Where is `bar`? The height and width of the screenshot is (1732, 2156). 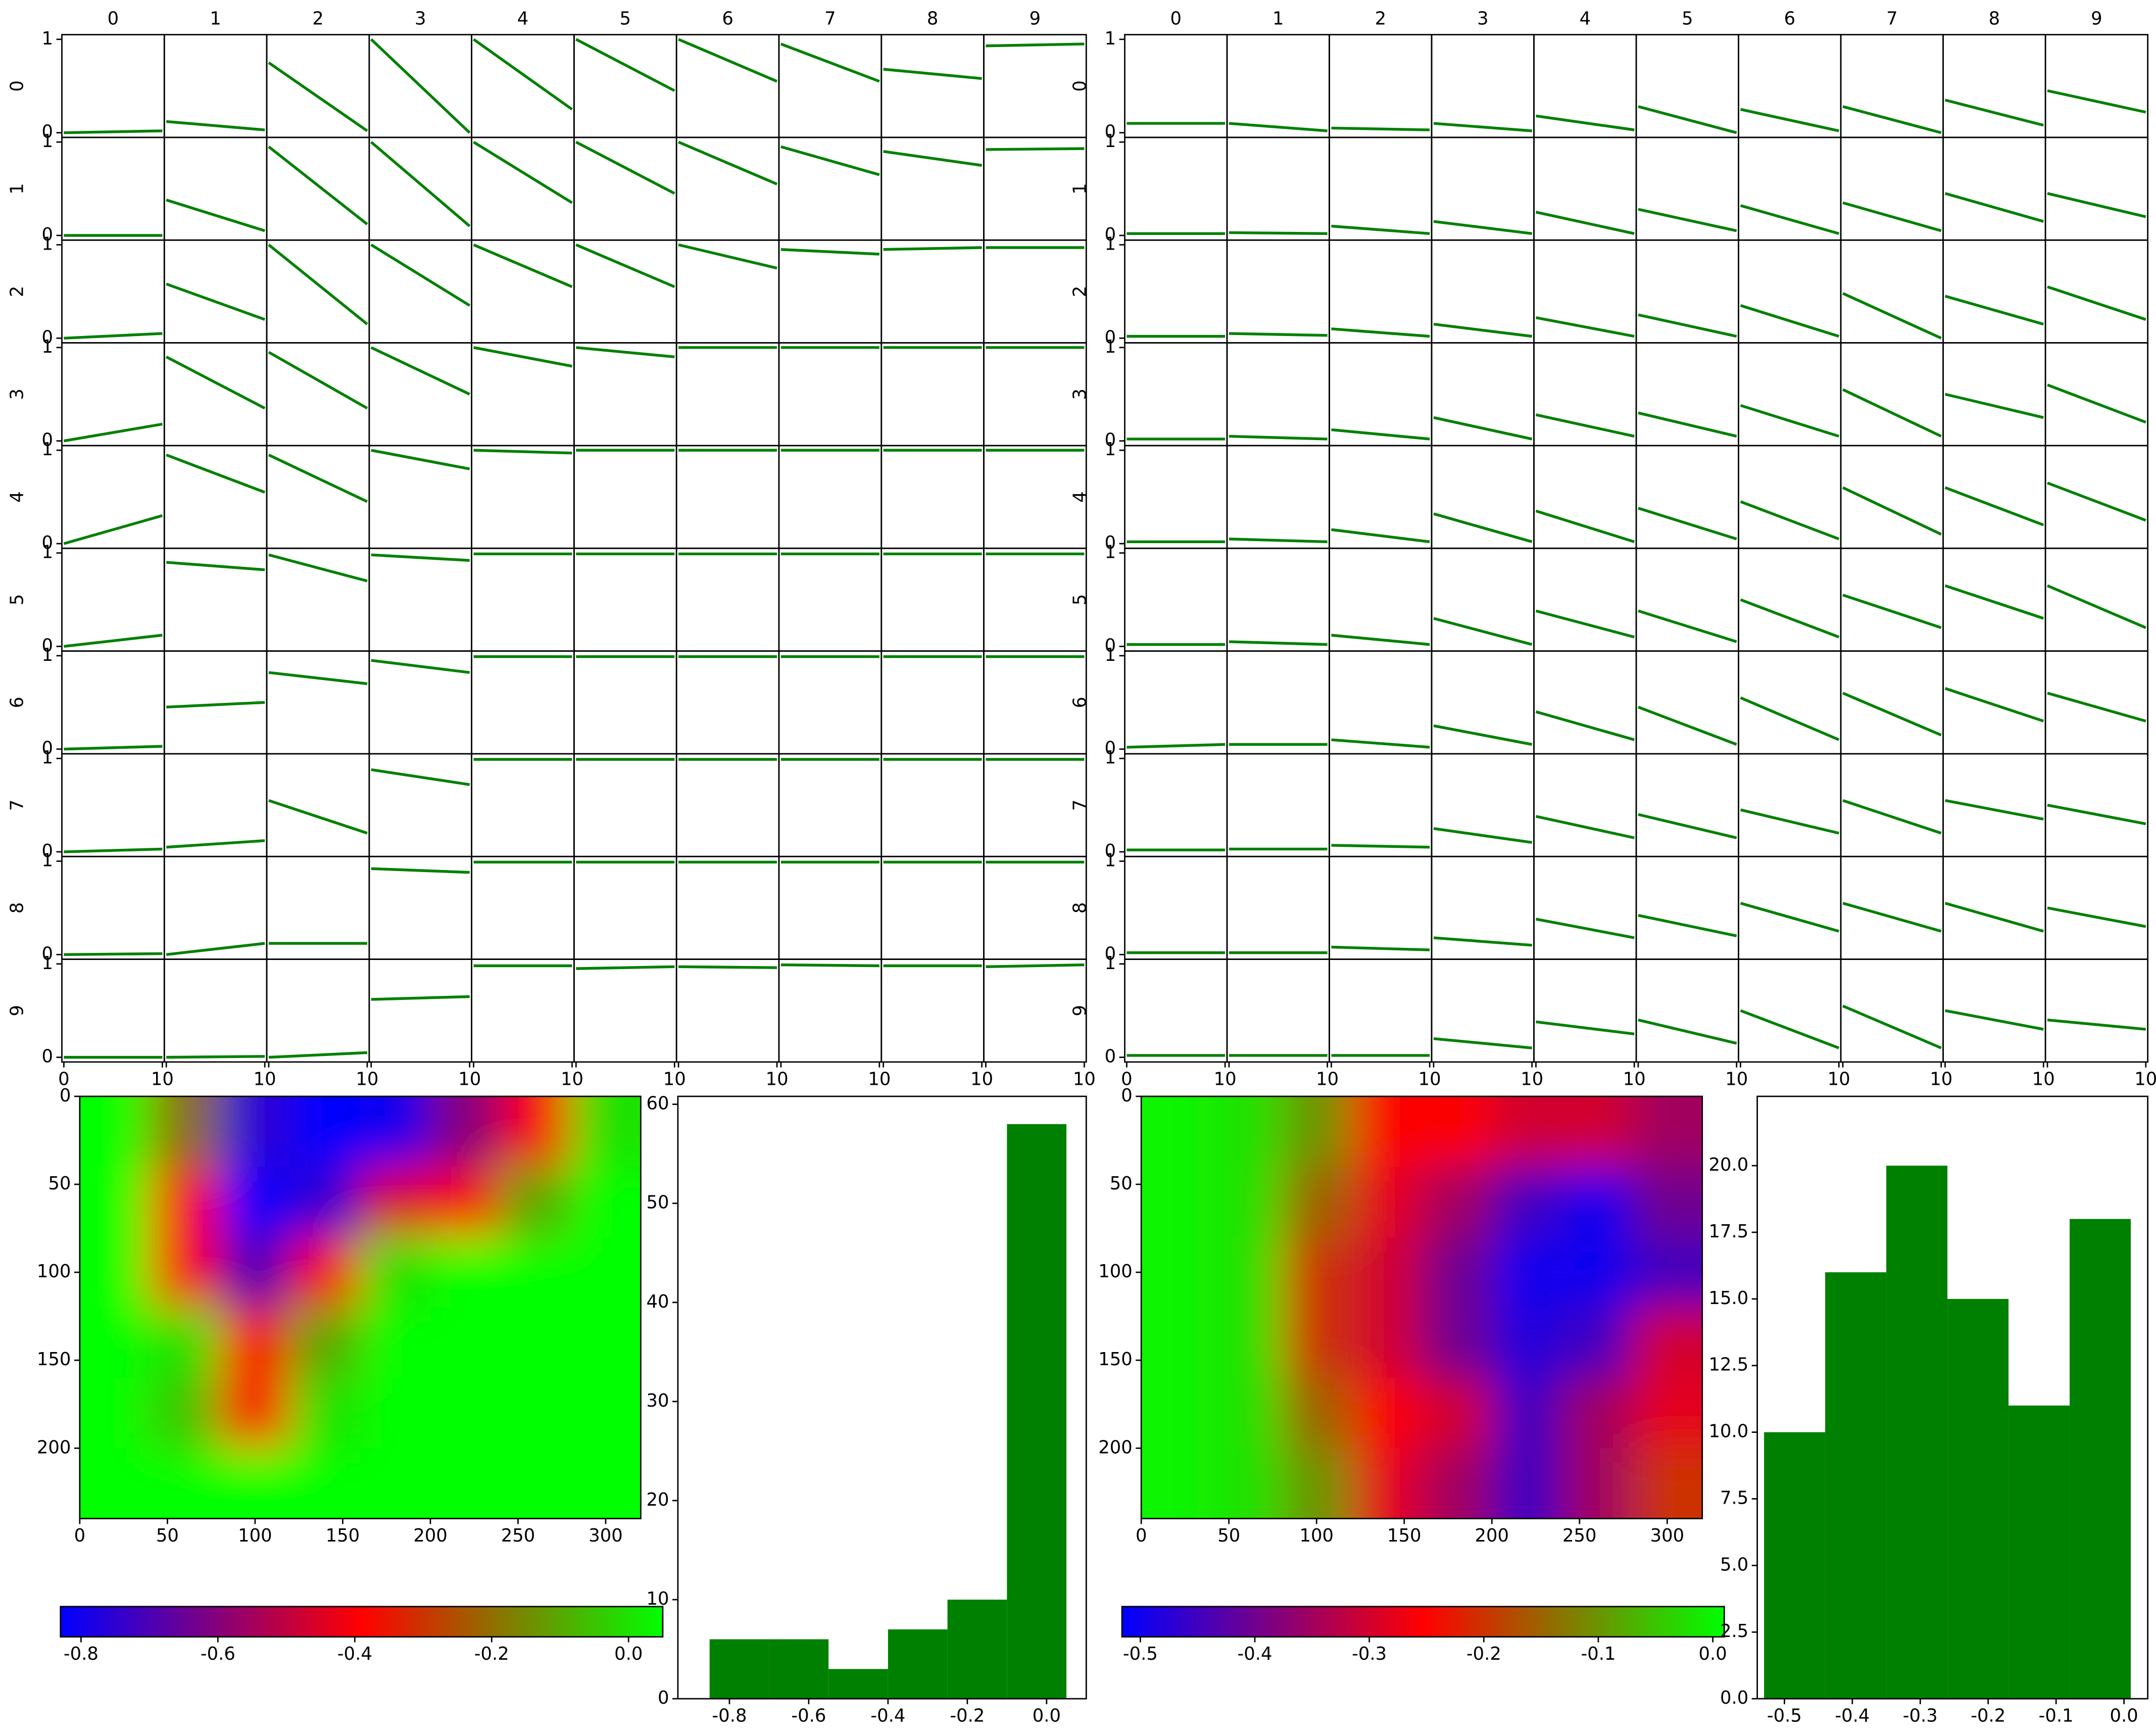 bar is located at coordinates (1037, 1411).